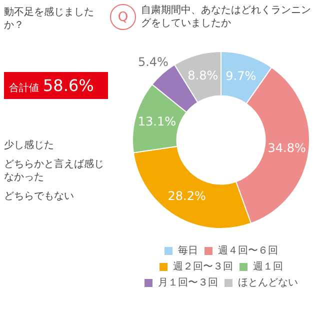 The width and height of the screenshot is (320, 320). Describe the element at coordinates (39, 196) in the screenshot. I see `text: どちらでもない` at that location.